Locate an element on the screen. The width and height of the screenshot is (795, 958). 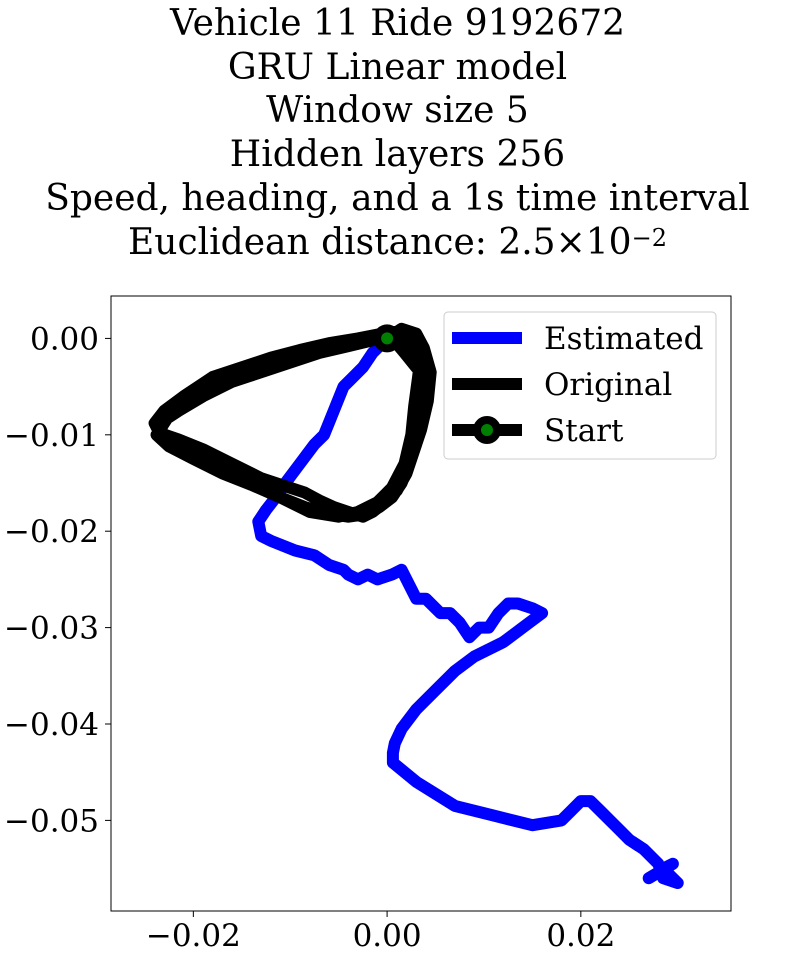
legend-frame is located at coordinates (580, 385).